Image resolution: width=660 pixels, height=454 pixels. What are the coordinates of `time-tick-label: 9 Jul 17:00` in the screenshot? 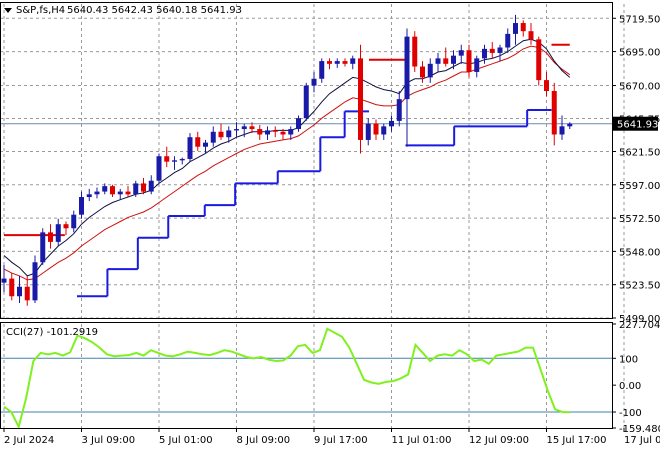 It's located at (341, 440).